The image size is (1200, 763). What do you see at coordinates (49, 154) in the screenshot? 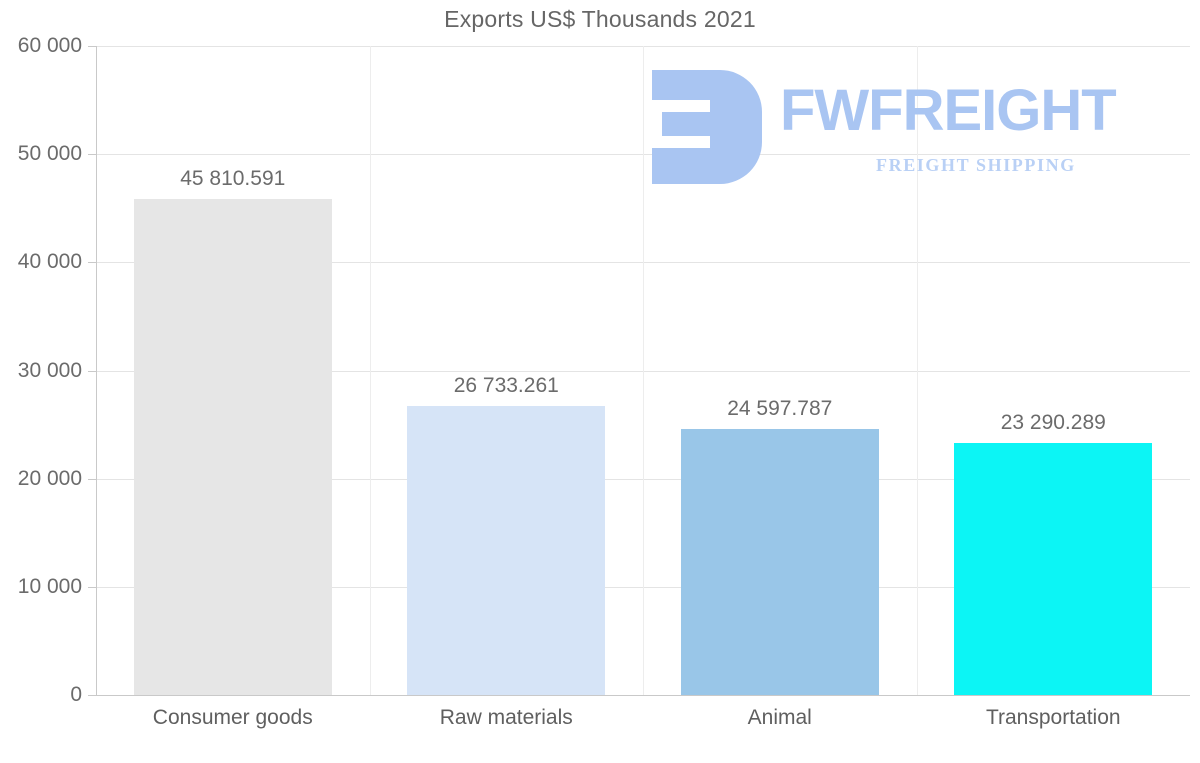
I see `y-axis-tick-label: 50 000` at bounding box center [49, 154].